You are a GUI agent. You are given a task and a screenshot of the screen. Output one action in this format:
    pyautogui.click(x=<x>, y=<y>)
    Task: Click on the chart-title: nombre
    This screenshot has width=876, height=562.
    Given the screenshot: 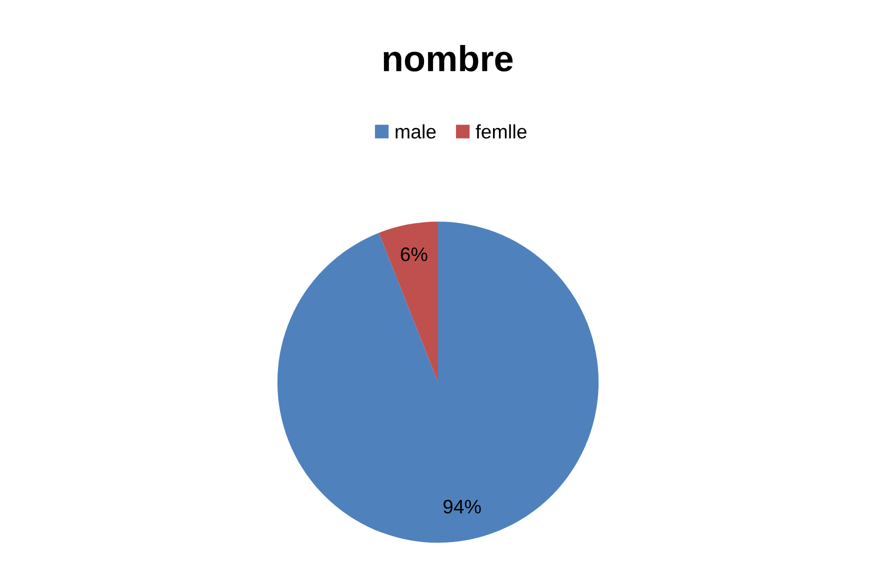 What is the action you would take?
    pyautogui.click(x=448, y=58)
    